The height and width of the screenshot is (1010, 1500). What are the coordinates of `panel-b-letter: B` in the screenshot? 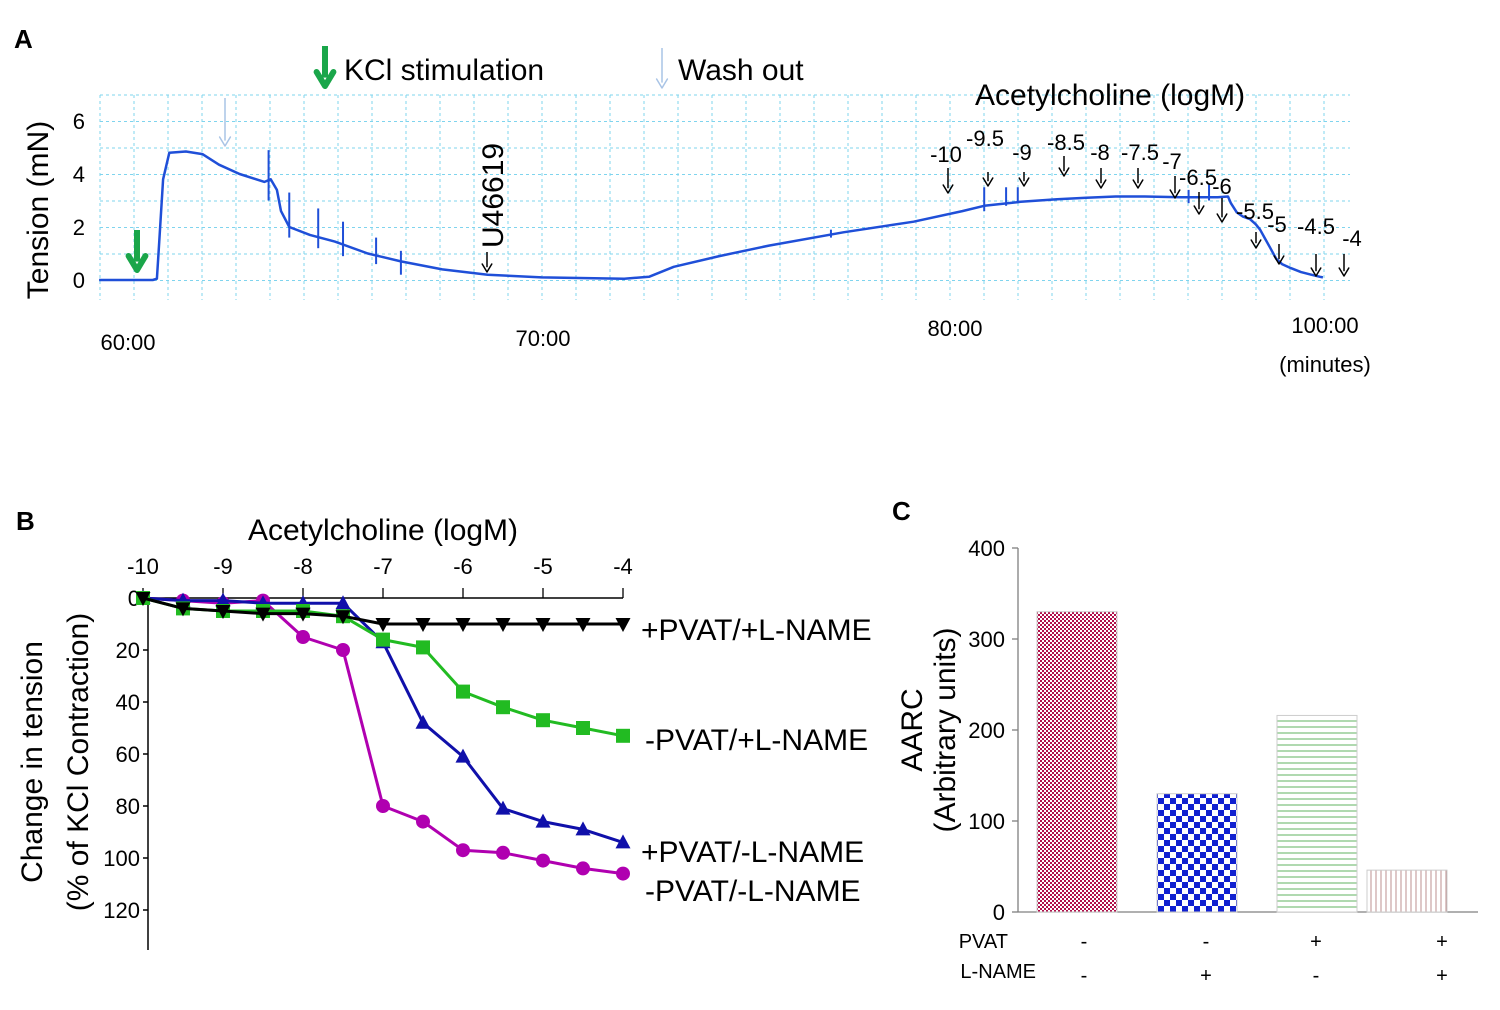 It's located at (25, 521).